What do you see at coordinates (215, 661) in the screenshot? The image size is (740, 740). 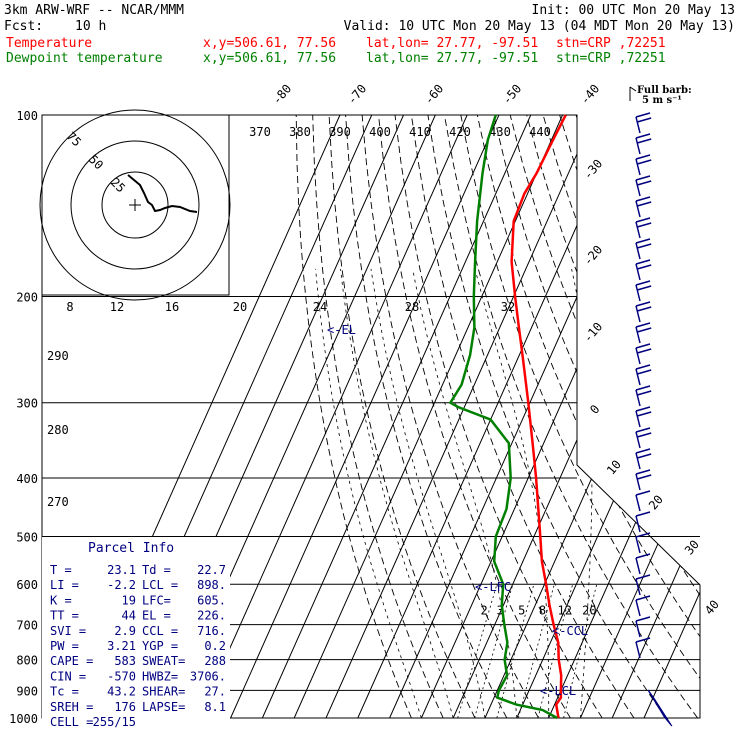 I see `parcel-value: 288` at bounding box center [215, 661].